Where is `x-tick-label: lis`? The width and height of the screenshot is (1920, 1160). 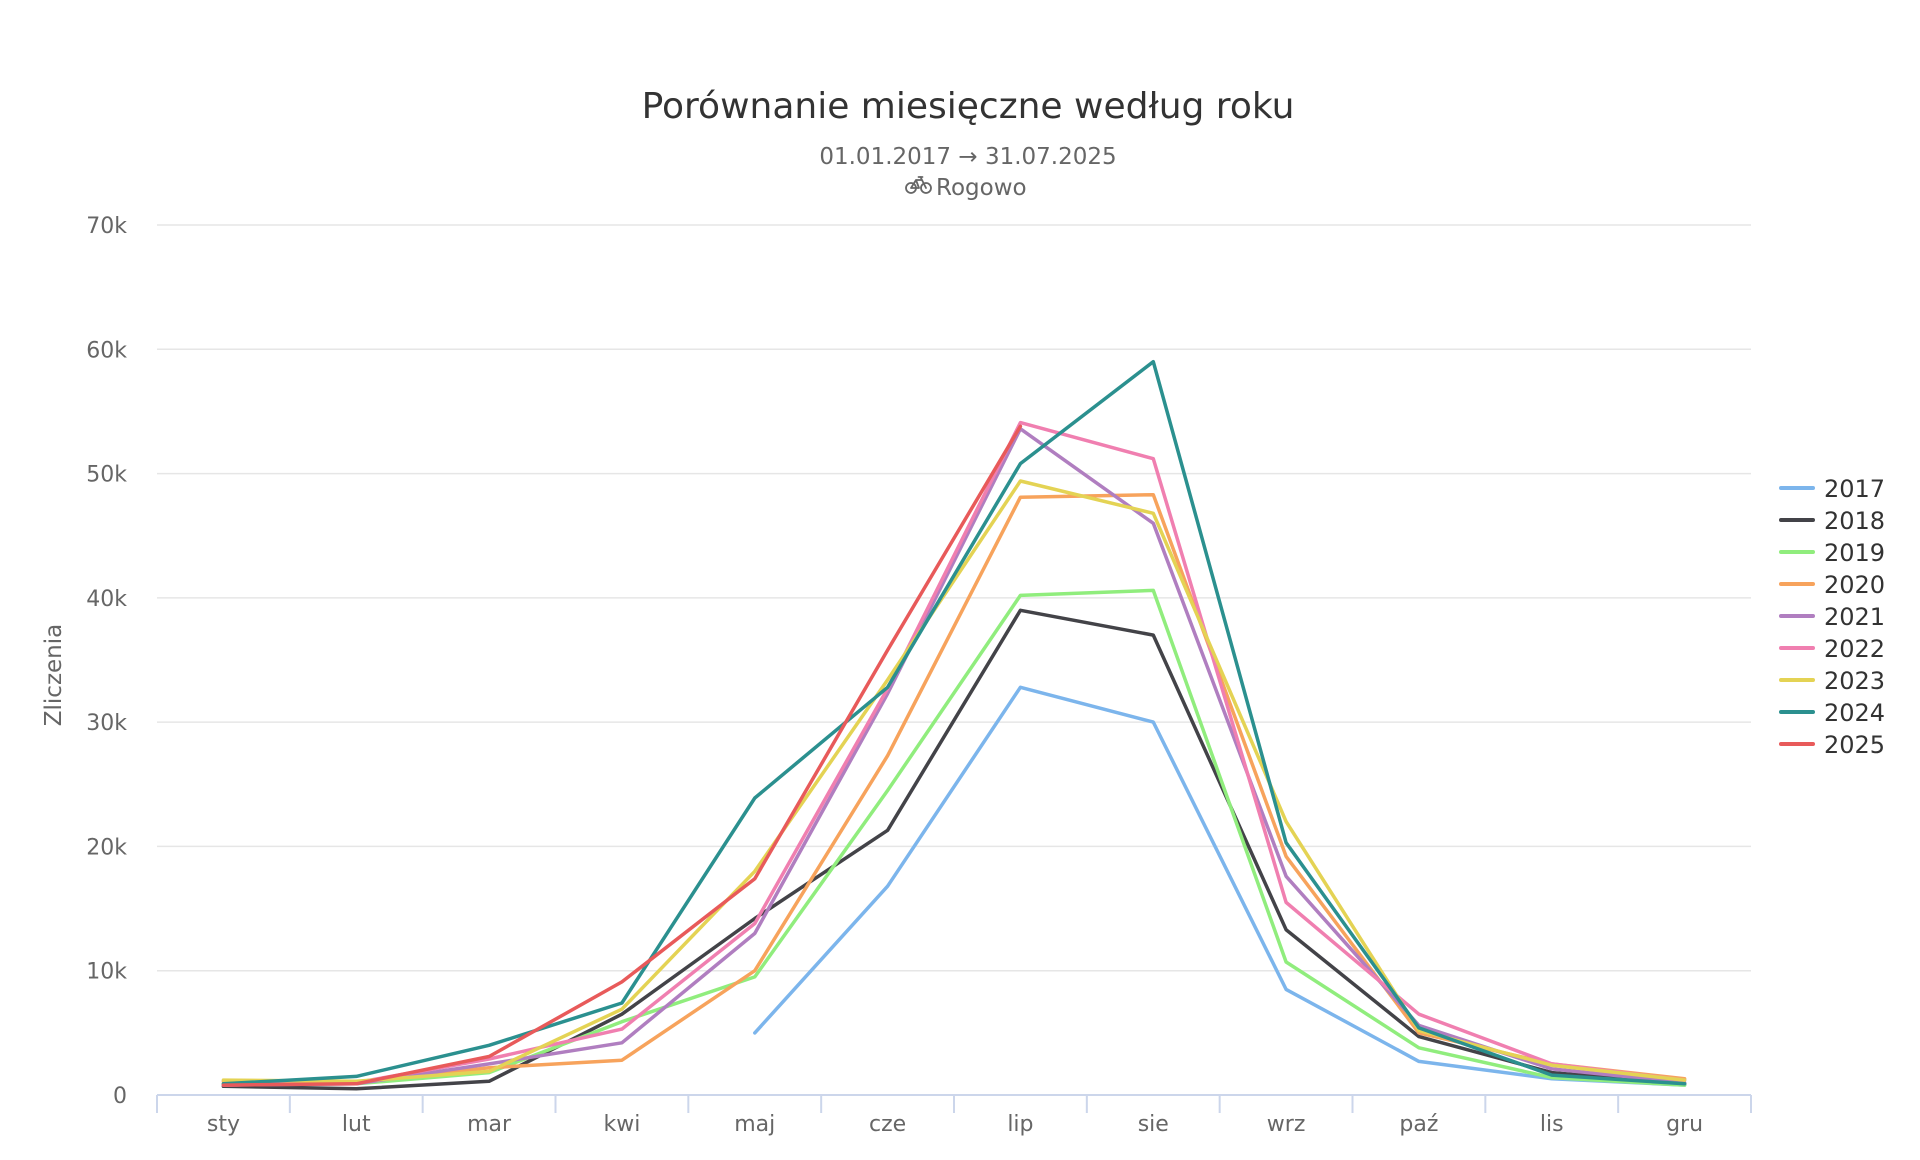
x-tick-label: lis is located at coordinates (1552, 1124).